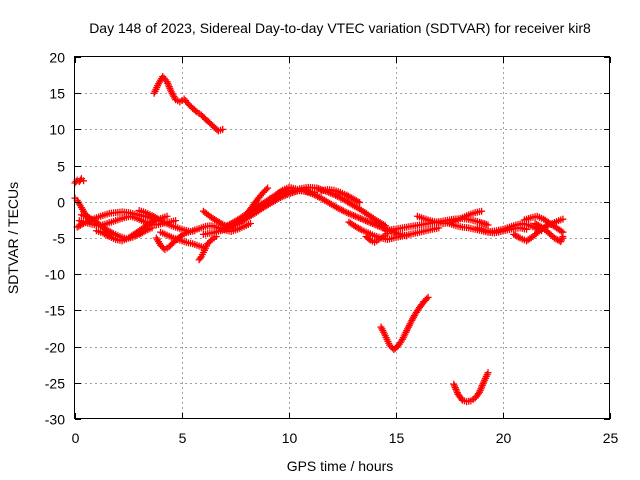 This screenshot has width=640, height=480. Describe the element at coordinates (61, 167) in the screenshot. I see `y-tick-label-5: 5` at that location.